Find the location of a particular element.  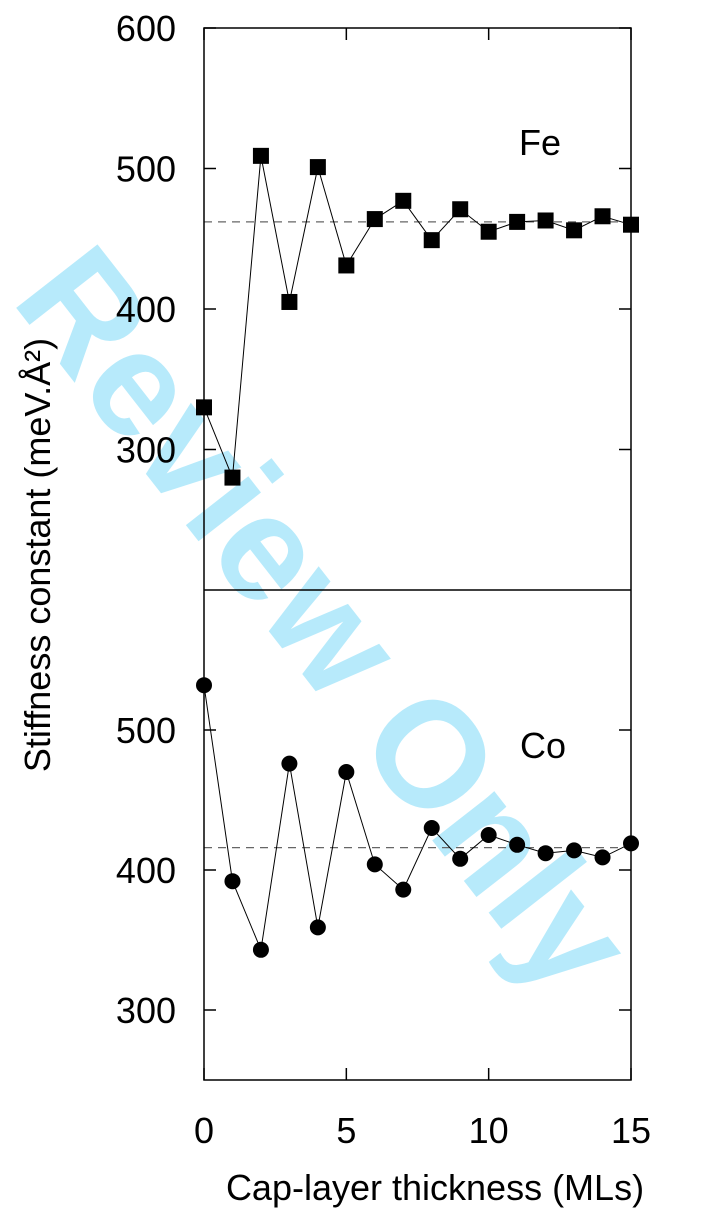

y-tick-label: 600 is located at coordinates (146, 28).